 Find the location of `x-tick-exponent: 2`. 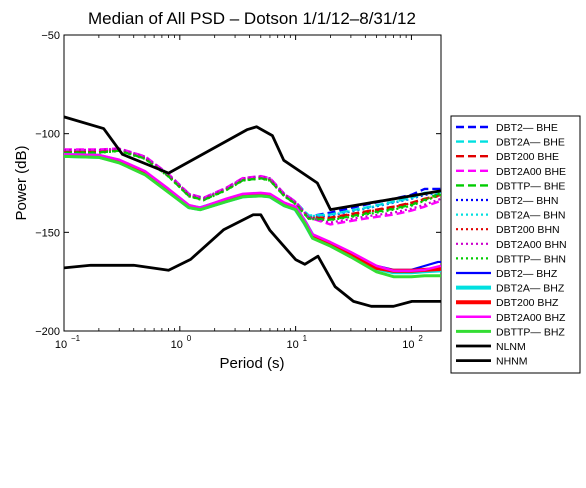

x-tick-exponent: 2 is located at coordinates (420, 338).